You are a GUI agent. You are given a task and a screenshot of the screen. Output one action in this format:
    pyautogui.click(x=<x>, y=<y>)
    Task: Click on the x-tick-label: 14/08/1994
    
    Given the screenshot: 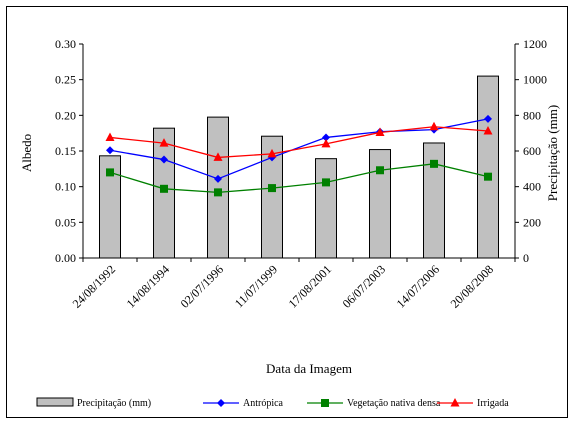 What is the action you would take?
    pyautogui.click(x=148, y=286)
    